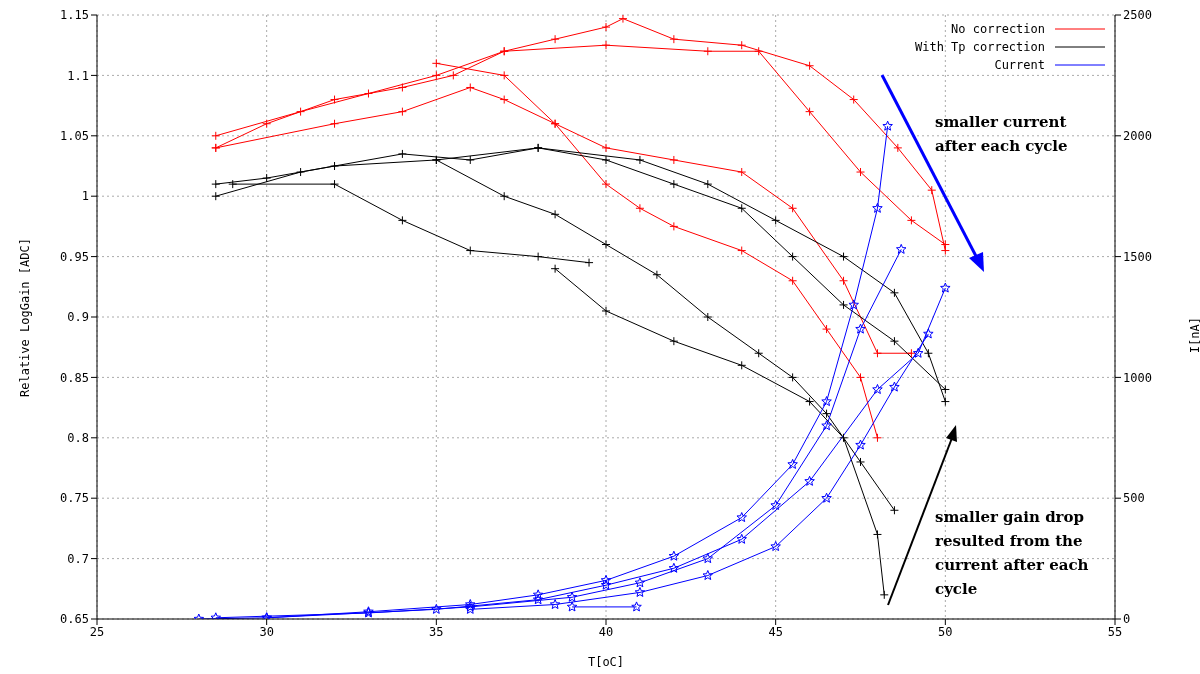  I want to click on y-tick-label: 0.7, so click(78, 558).